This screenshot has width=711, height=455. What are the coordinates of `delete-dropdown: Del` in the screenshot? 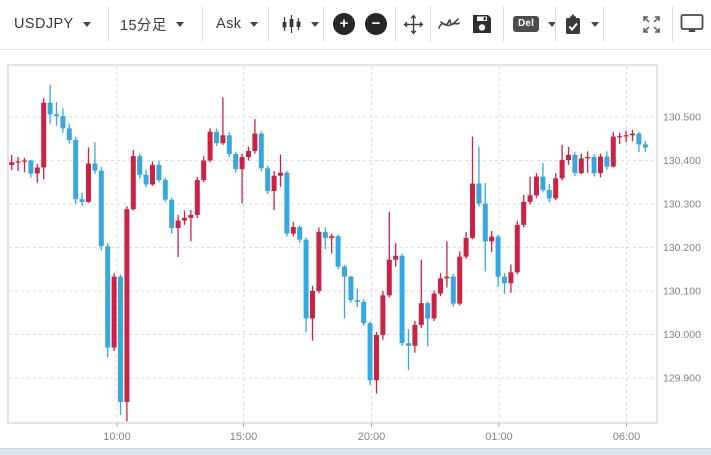 It's located at (535, 24).